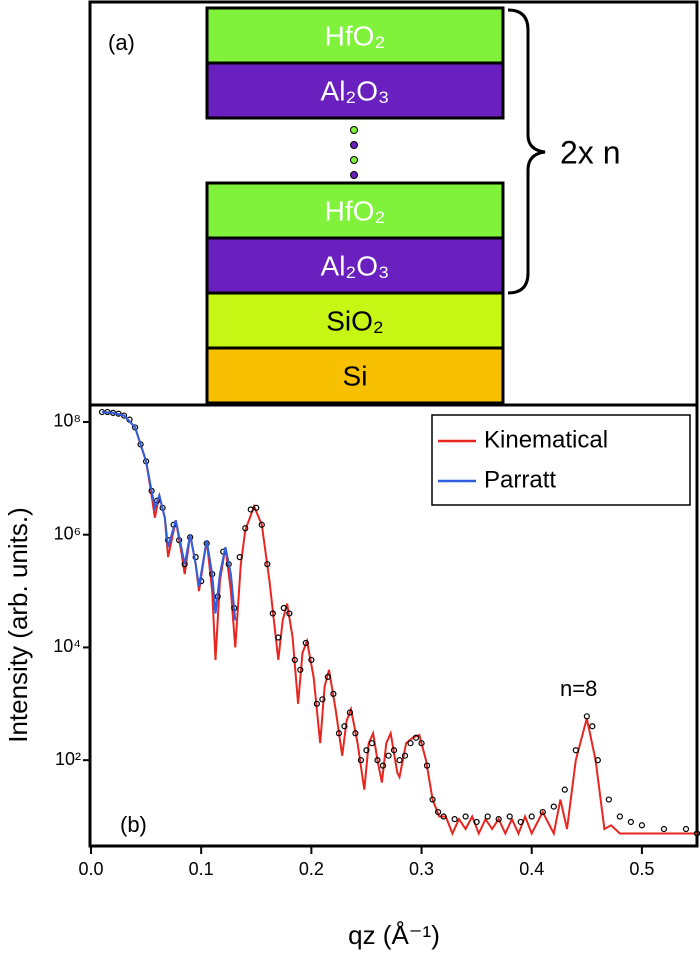 Image resolution: width=700 pixels, height=961 pixels. I want to click on legend-label: Kinematical, so click(546, 439).